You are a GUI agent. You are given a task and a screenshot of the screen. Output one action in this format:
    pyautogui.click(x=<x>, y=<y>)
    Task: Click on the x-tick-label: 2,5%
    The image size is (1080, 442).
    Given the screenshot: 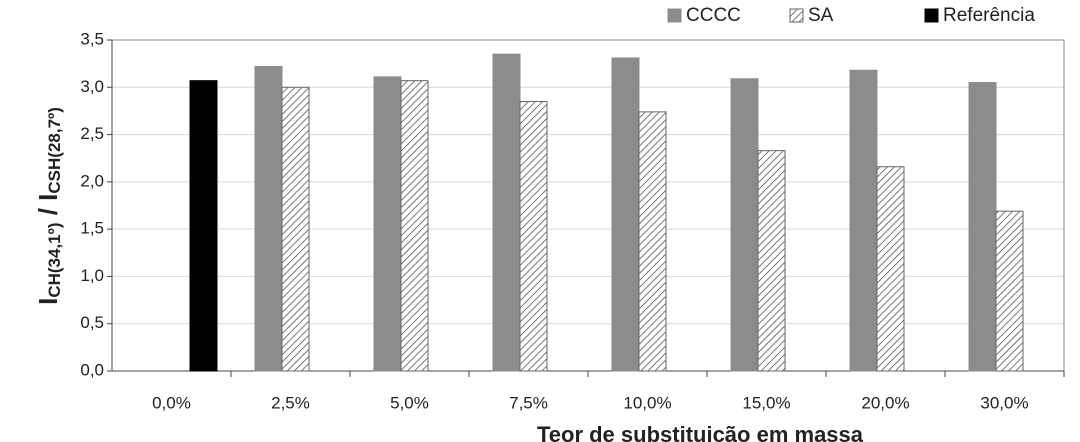 What is the action you would take?
    pyautogui.click(x=290, y=402)
    